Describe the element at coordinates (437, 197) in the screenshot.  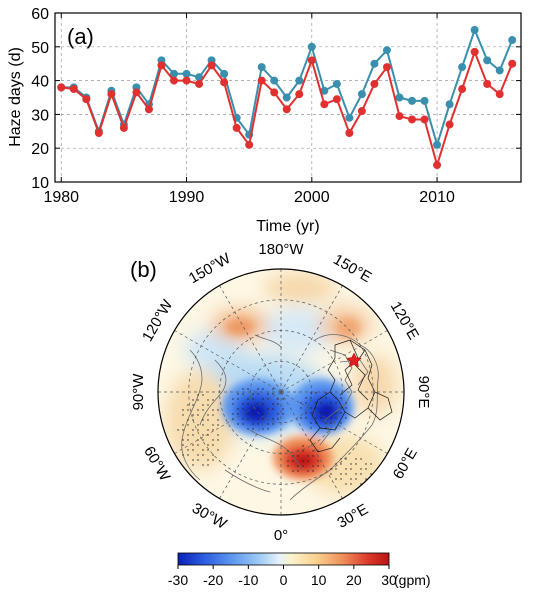
I see `x-tick-label: 2010` at that location.